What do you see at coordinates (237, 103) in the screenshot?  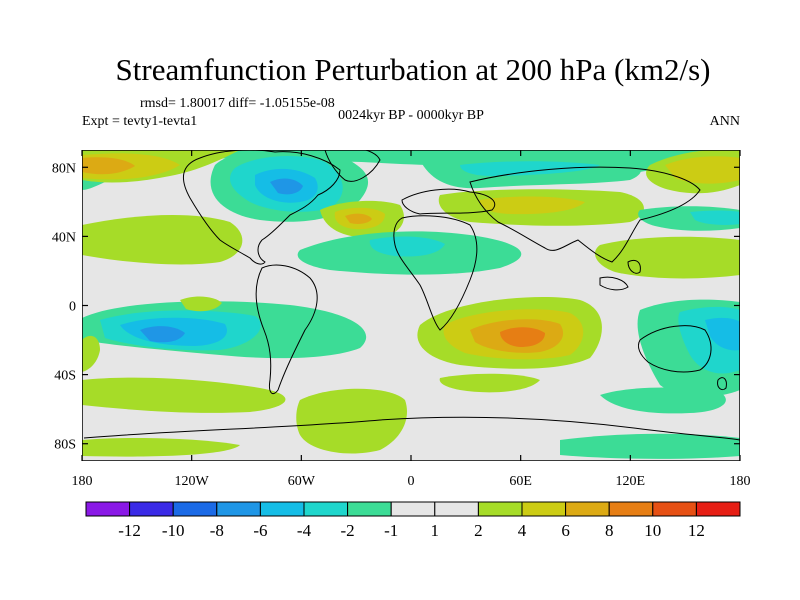 I see `rmsd-label: rmsd= 1.80017 diff= -1.05155e-08` at bounding box center [237, 103].